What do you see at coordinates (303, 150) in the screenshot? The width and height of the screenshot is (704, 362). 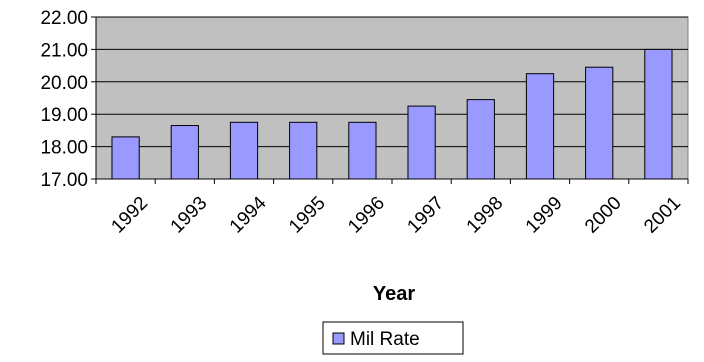 I see `bar-1995` at bounding box center [303, 150].